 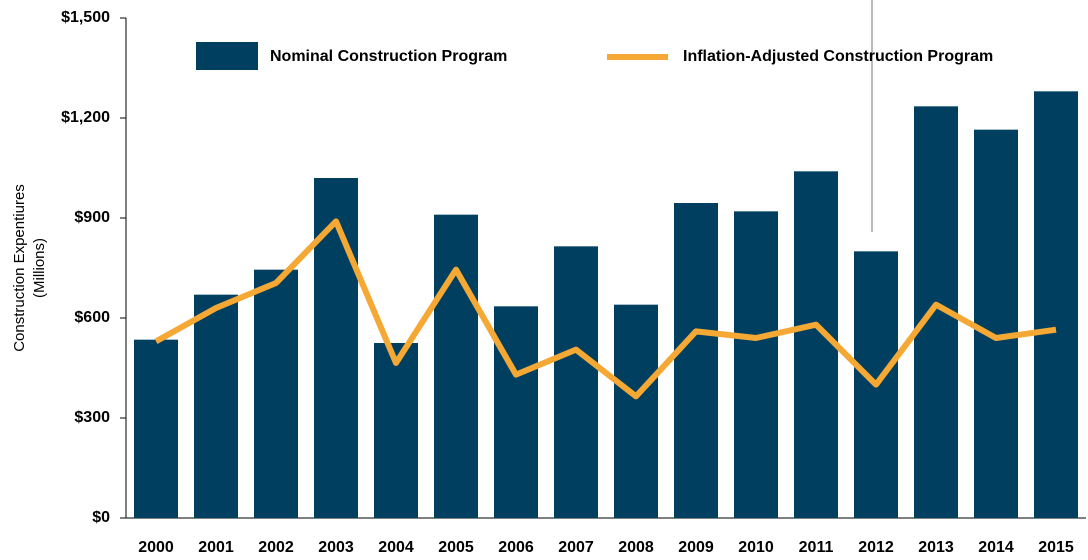 What do you see at coordinates (92, 217) in the screenshot?
I see `y-tick-label: $900` at bounding box center [92, 217].